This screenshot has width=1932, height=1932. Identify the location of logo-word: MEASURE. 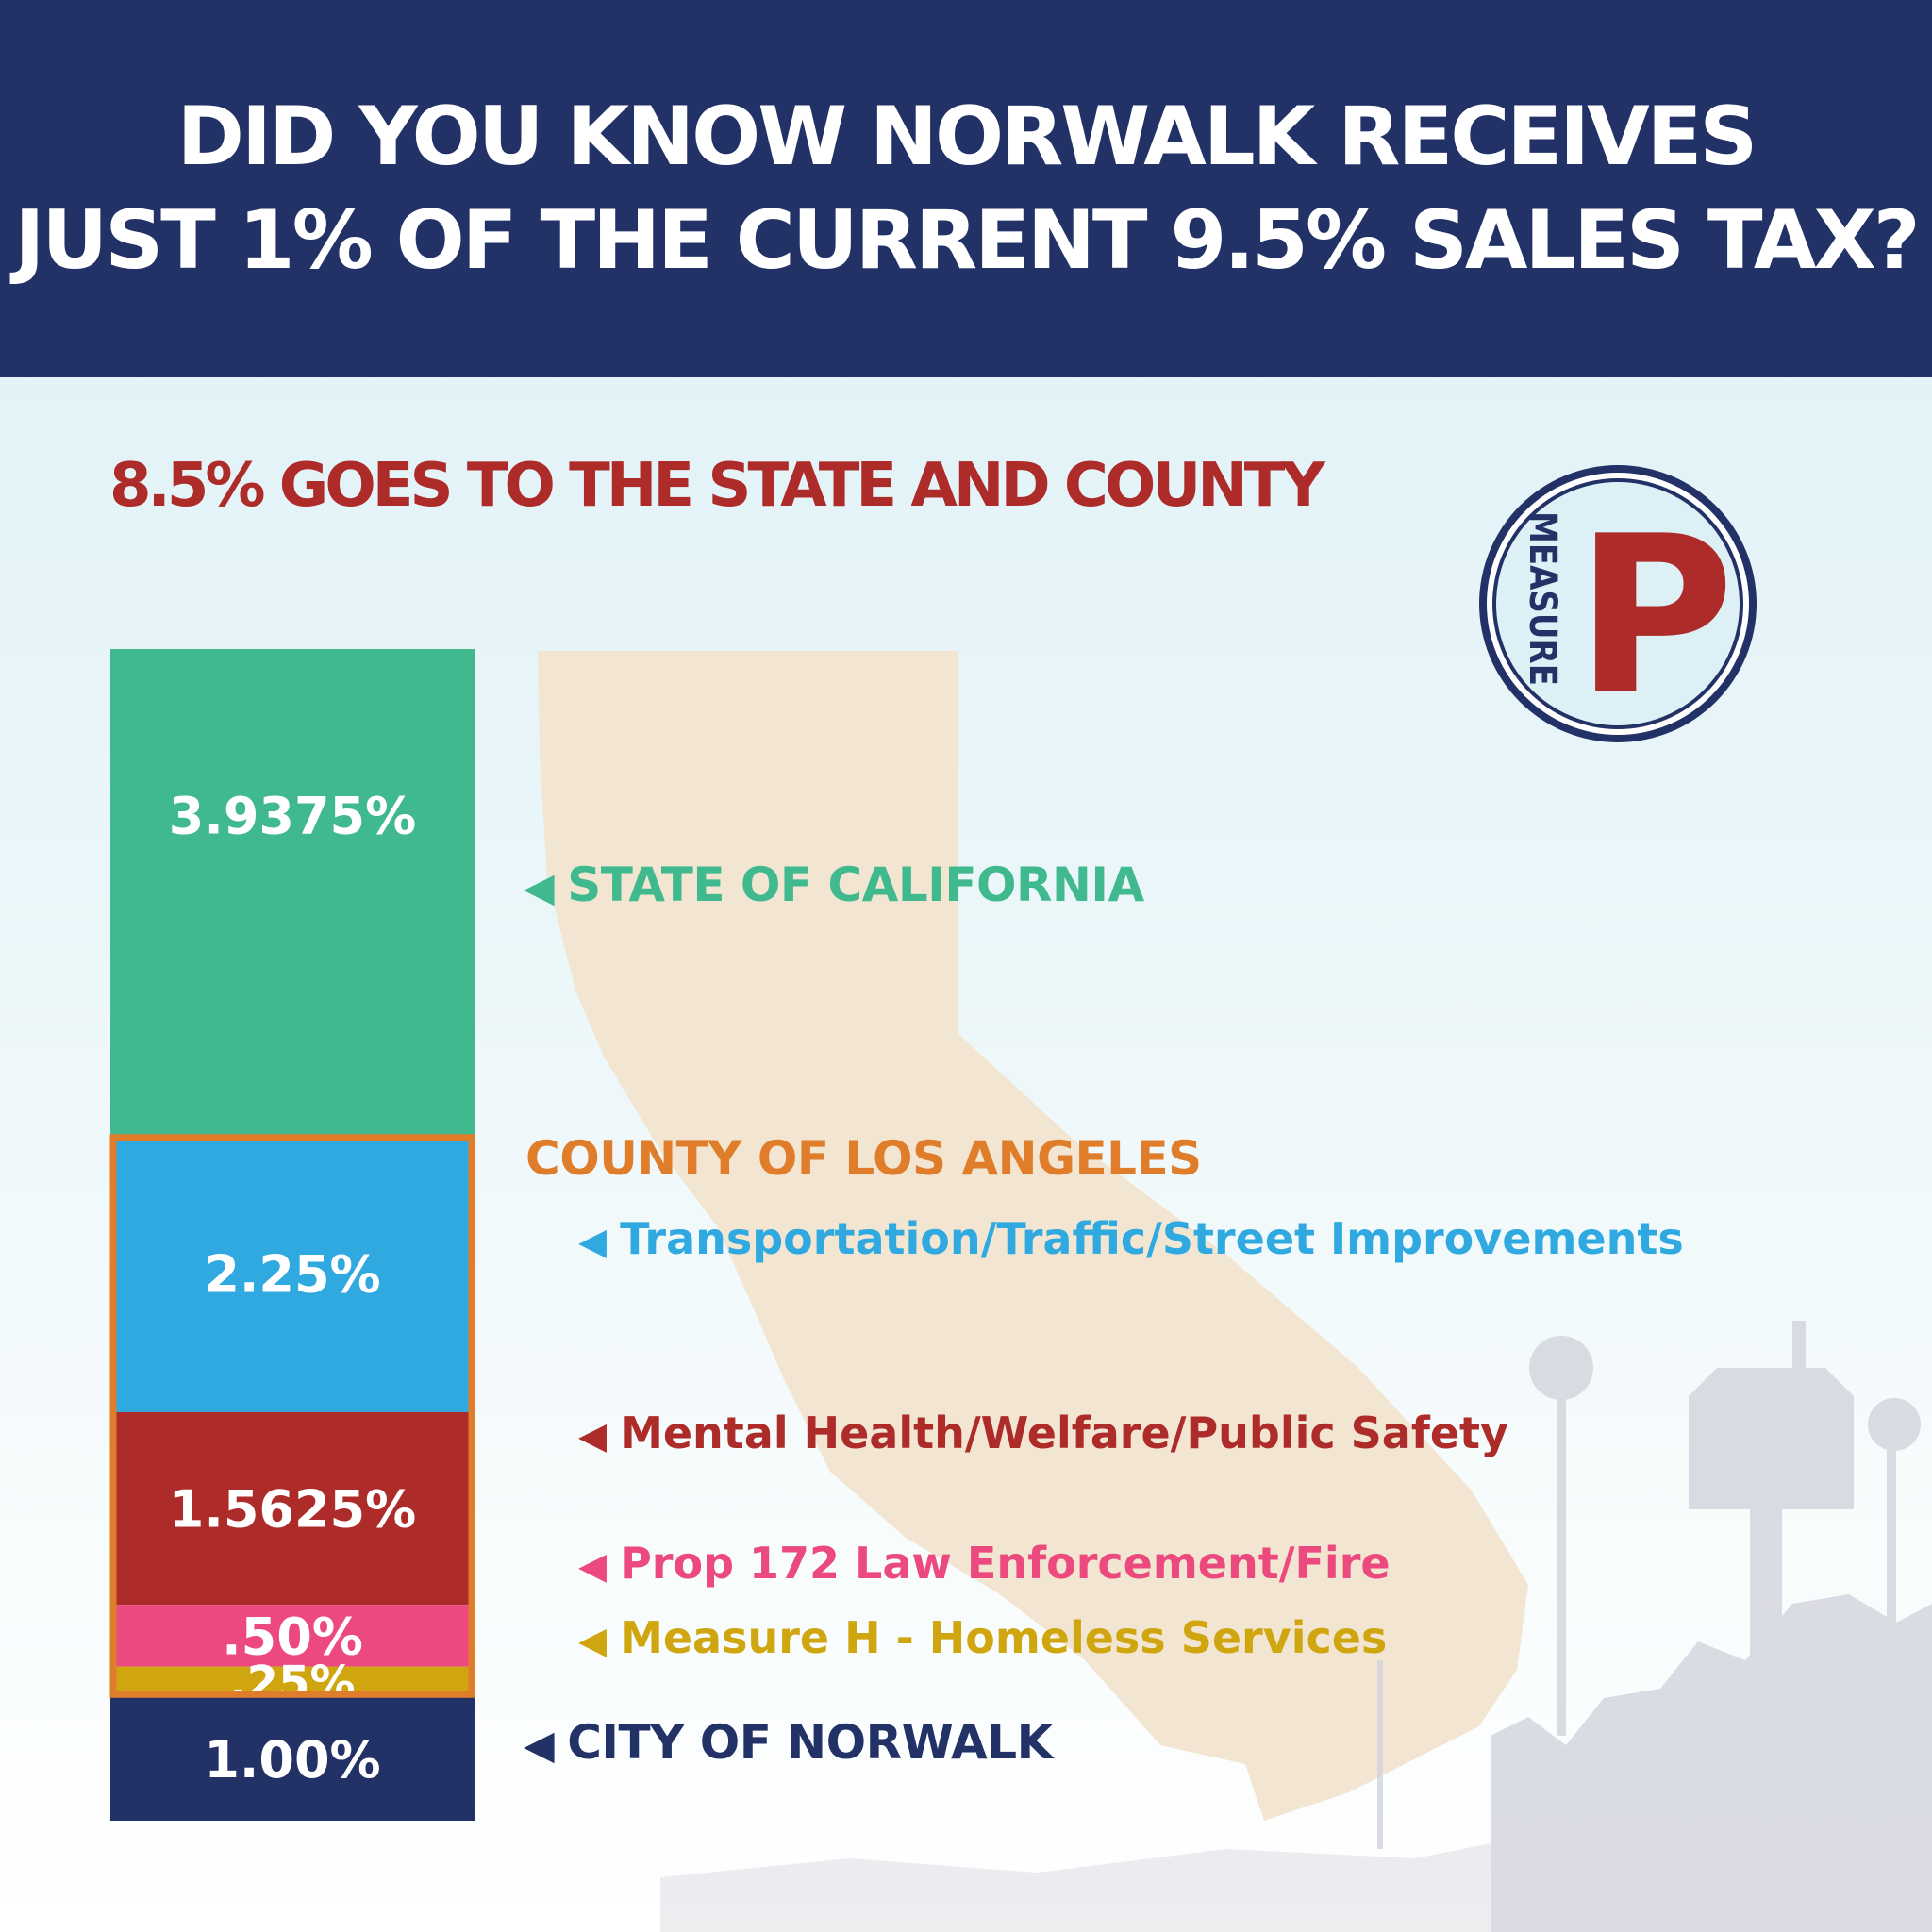
(1542, 599).